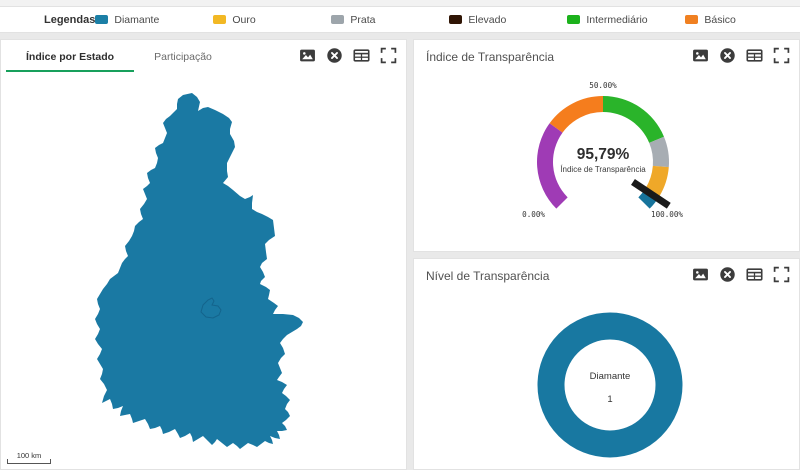  Describe the element at coordinates (720, 19) in the screenshot. I see `legend-label: Básico` at that location.